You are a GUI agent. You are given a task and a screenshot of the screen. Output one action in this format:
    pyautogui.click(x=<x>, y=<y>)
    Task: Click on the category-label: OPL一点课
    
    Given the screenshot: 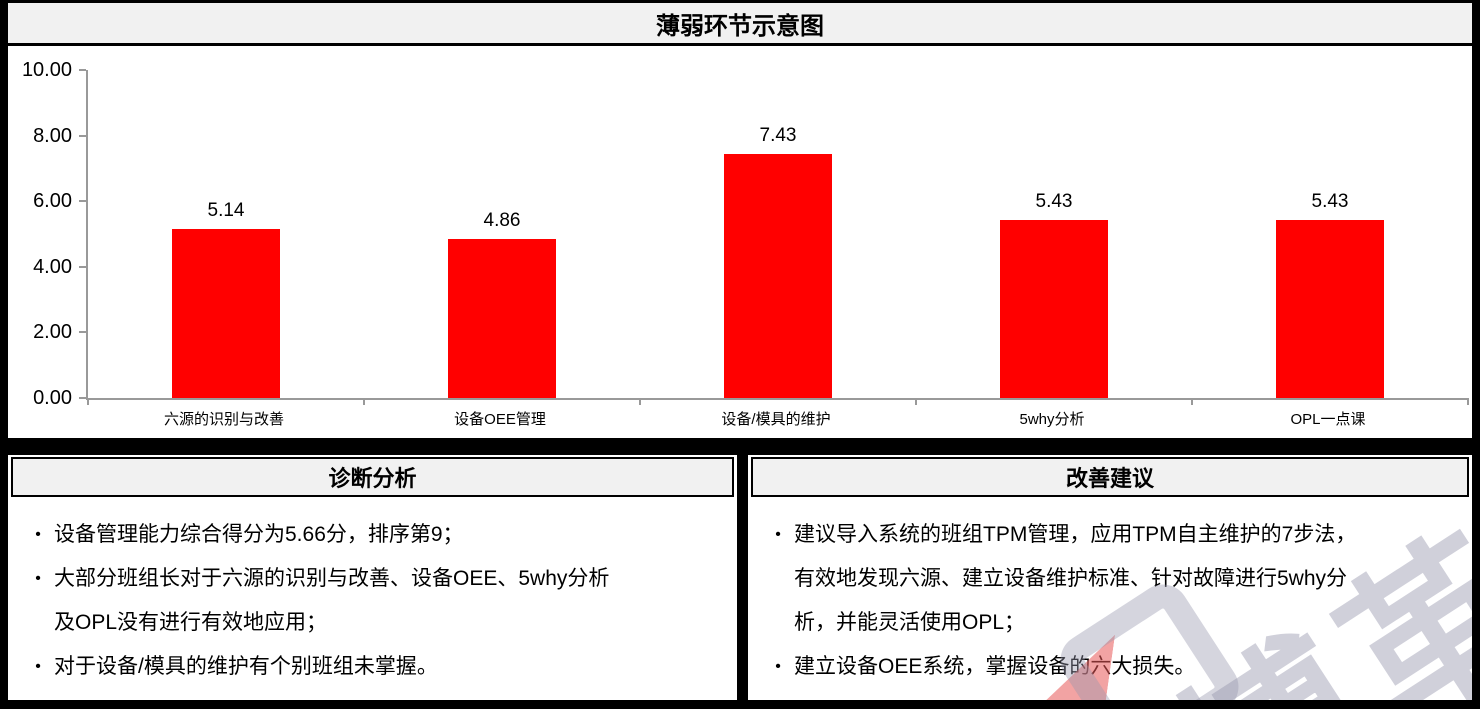 What is the action you would take?
    pyautogui.click(x=1328, y=419)
    